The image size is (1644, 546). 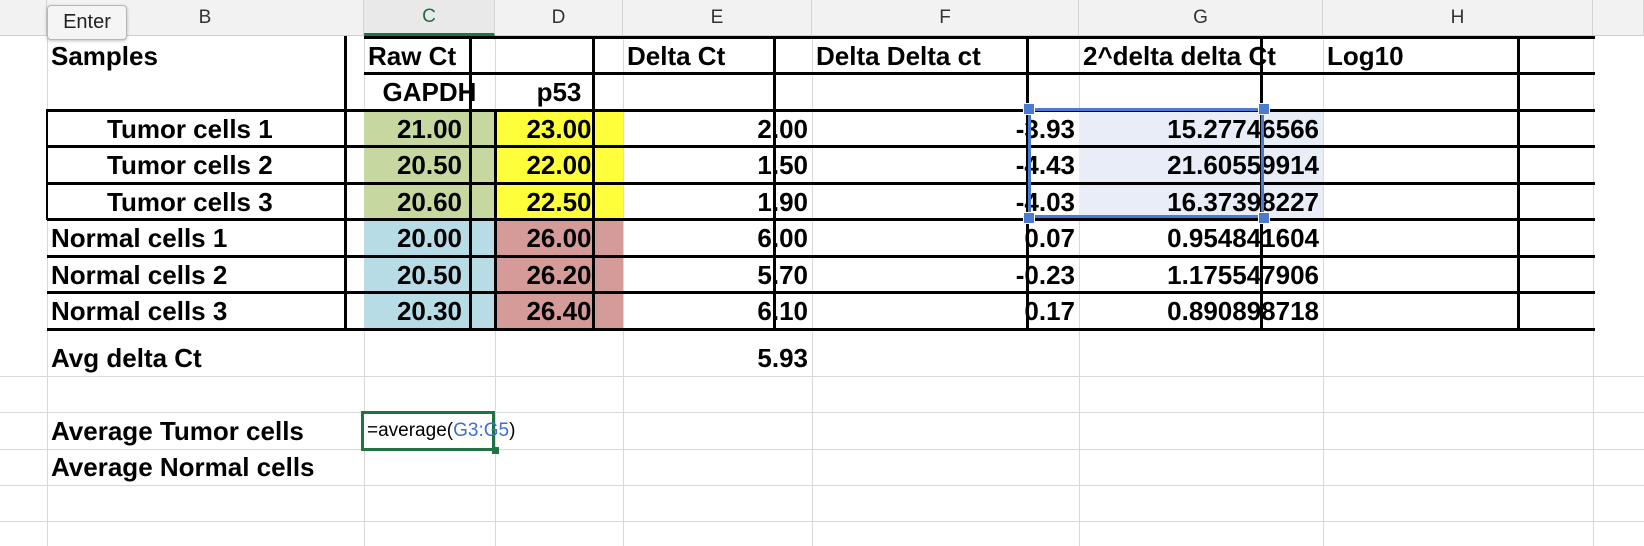 What do you see at coordinates (190, 201) in the screenshot?
I see `sample-name-cell: Tumor cells 3` at bounding box center [190, 201].